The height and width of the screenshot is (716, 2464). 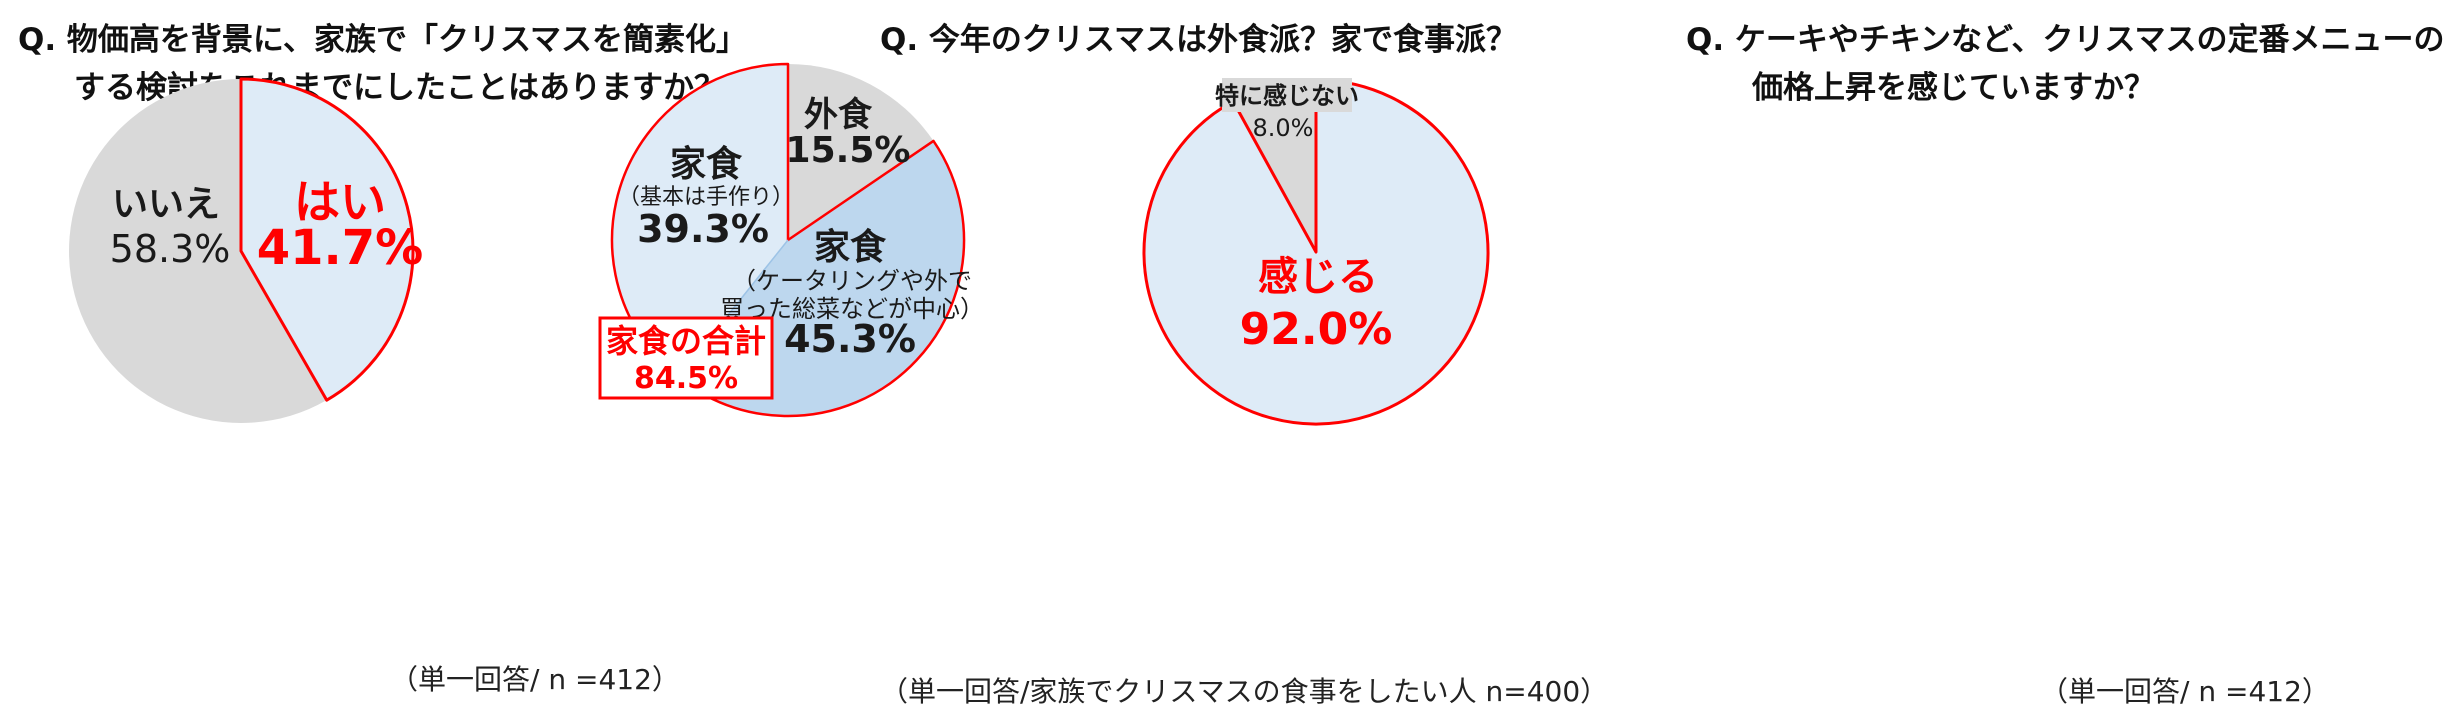 I want to click on chart-1-note: （単一回答/ n =412）, so click(x=535, y=679).